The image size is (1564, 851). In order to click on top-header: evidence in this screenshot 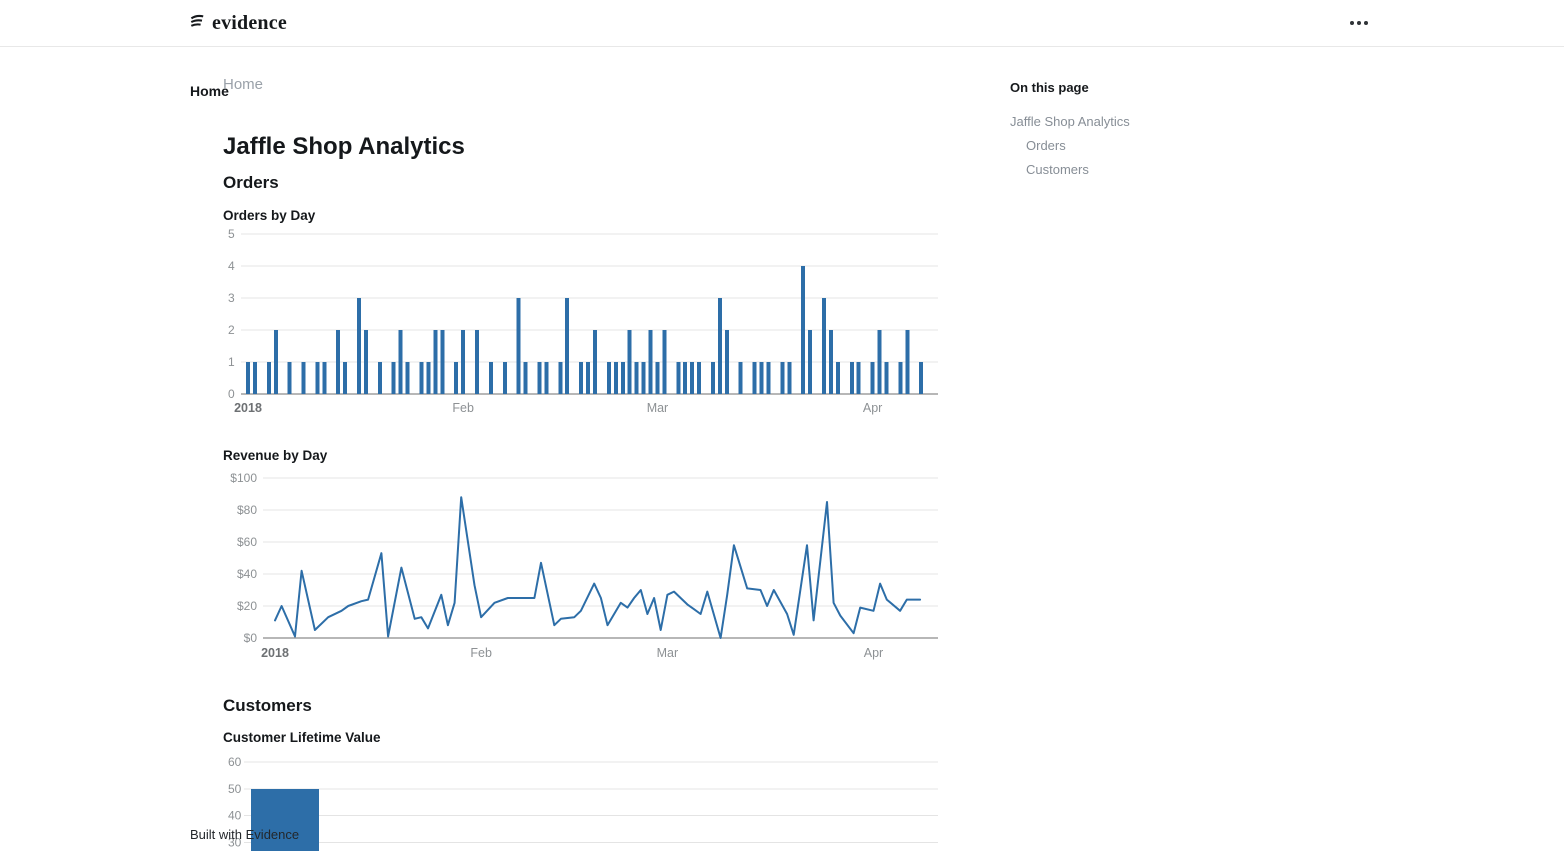, I will do `click(782, 23)`.